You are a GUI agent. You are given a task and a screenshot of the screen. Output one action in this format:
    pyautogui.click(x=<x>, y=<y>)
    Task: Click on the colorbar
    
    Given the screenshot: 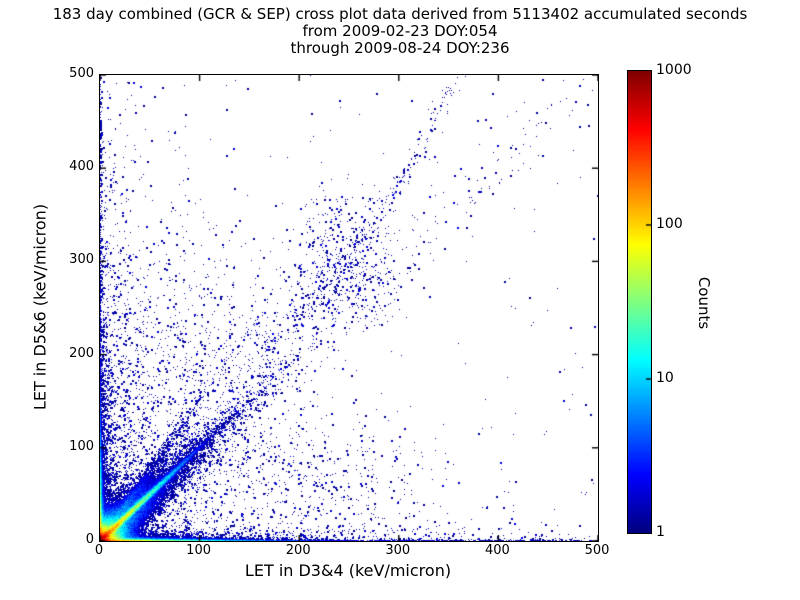 What is the action you would take?
    pyautogui.click(x=639, y=302)
    